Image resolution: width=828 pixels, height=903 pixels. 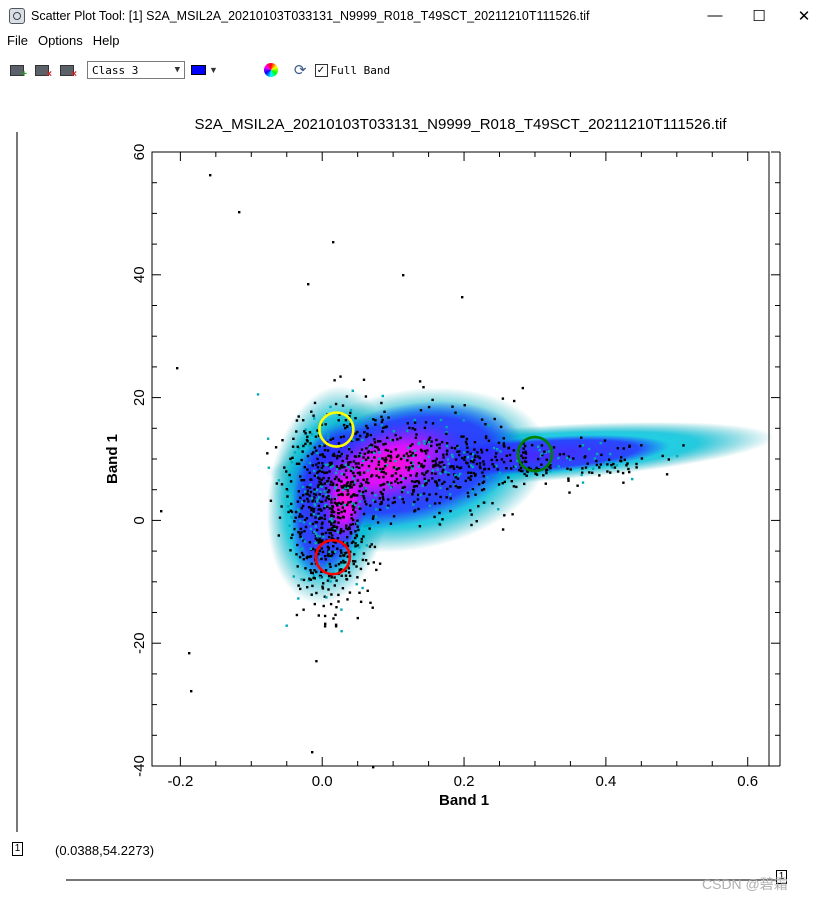 I want to click on menu-options: Options, so click(x=60, y=40).